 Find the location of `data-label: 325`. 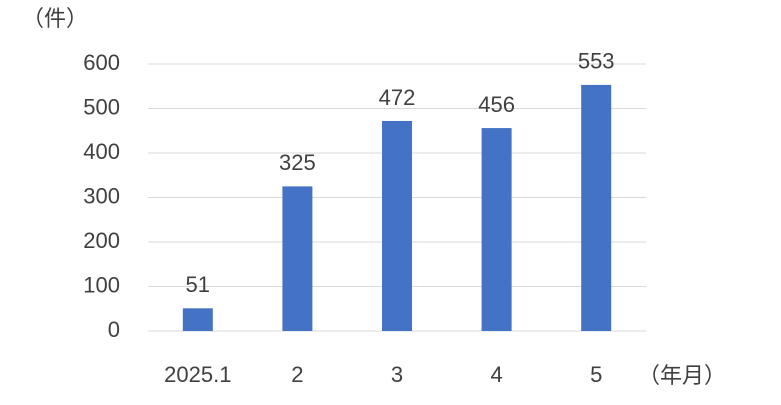

data-label: 325 is located at coordinates (297, 162).